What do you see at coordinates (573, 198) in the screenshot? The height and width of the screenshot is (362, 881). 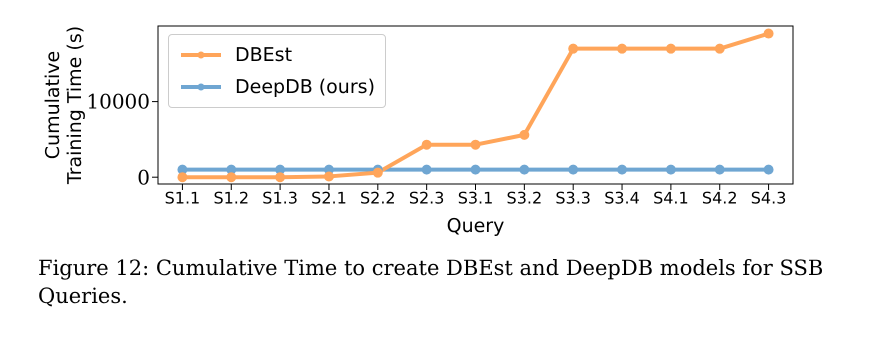 I see `x-tick-label: S3.3` at bounding box center [573, 198].